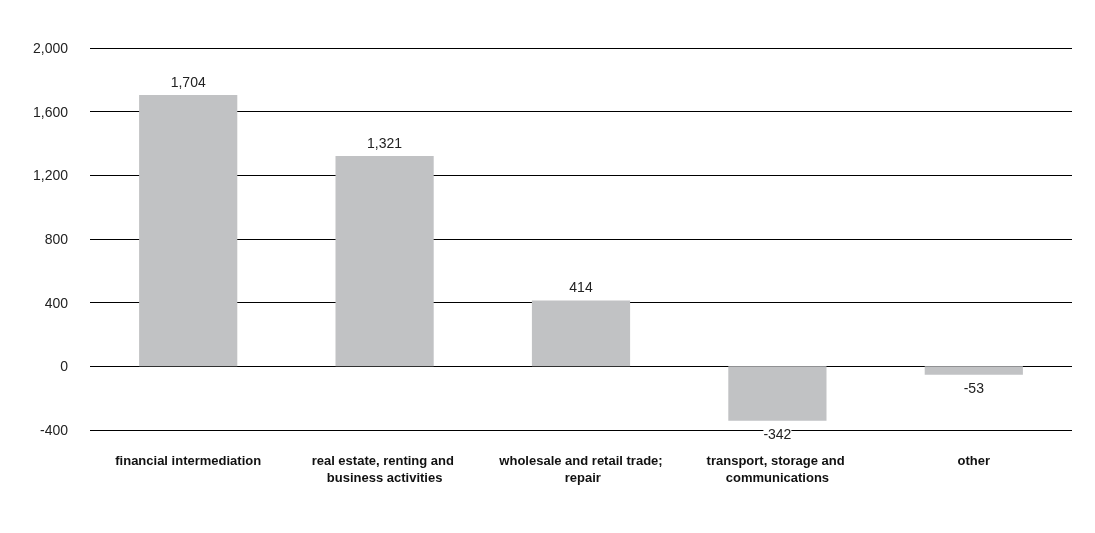  What do you see at coordinates (56, 302) in the screenshot?
I see `y-tick-label: 400` at bounding box center [56, 302].